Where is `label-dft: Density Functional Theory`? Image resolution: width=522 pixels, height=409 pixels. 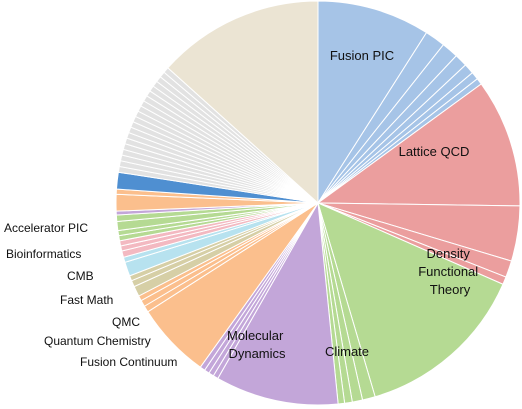 label-dft: Density Functional Theory is located at coordinates (450, 271).